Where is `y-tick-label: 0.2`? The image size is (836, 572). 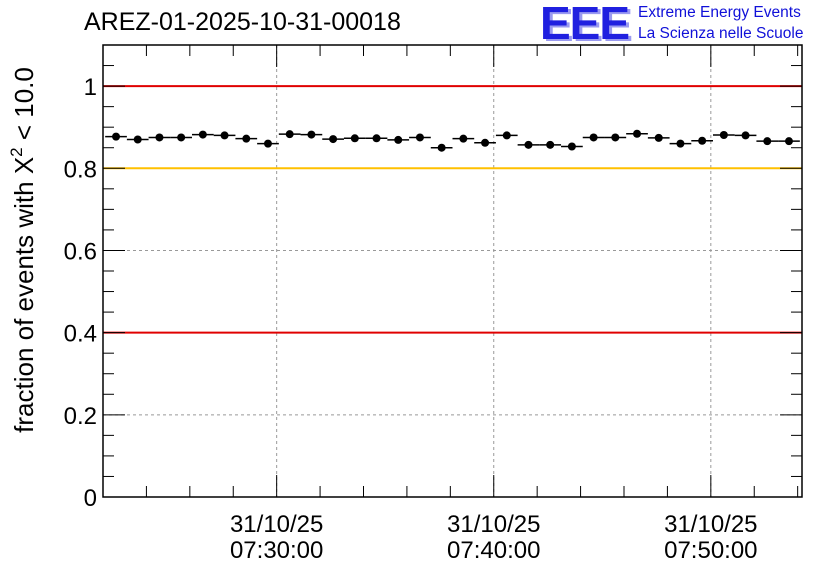
y-tick-label: 0.2 is located at coordinates (80, 416).